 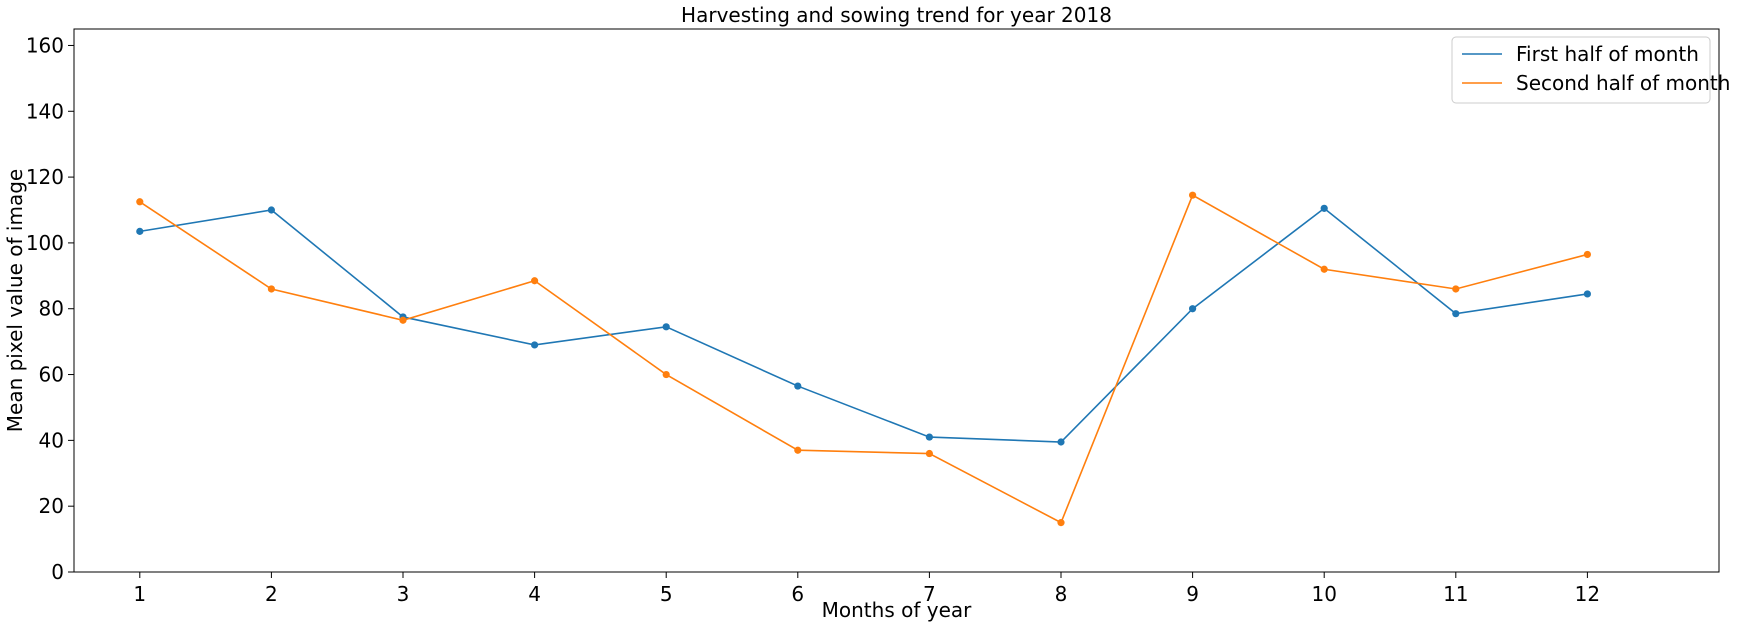 I want to click on y-axis: 0 20 40 60 80 100 120 140 160, so click(x=50, y=308).